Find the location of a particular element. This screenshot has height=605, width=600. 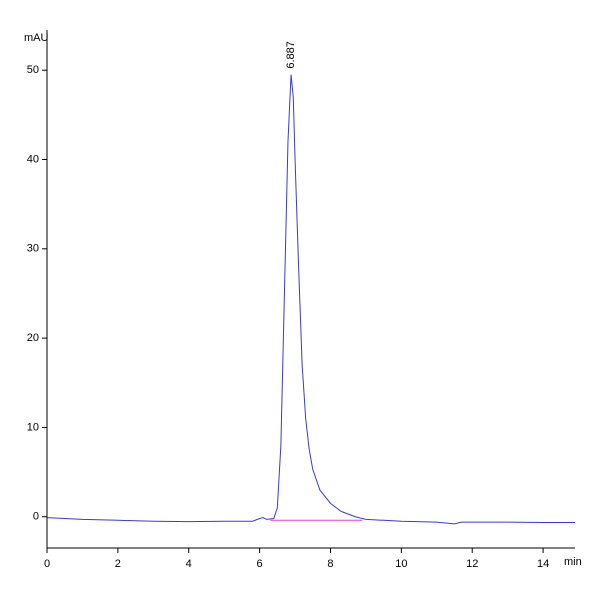

x-tick-label: 0 is located at coordinates (47, 564).